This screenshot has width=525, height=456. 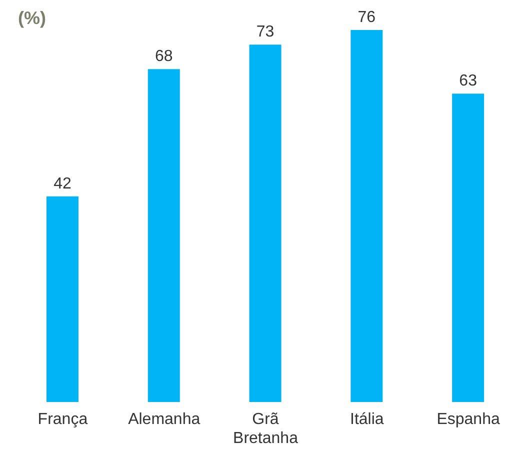 I want to click on x-tick-label: Alemanha, so click(x=164, y=419).